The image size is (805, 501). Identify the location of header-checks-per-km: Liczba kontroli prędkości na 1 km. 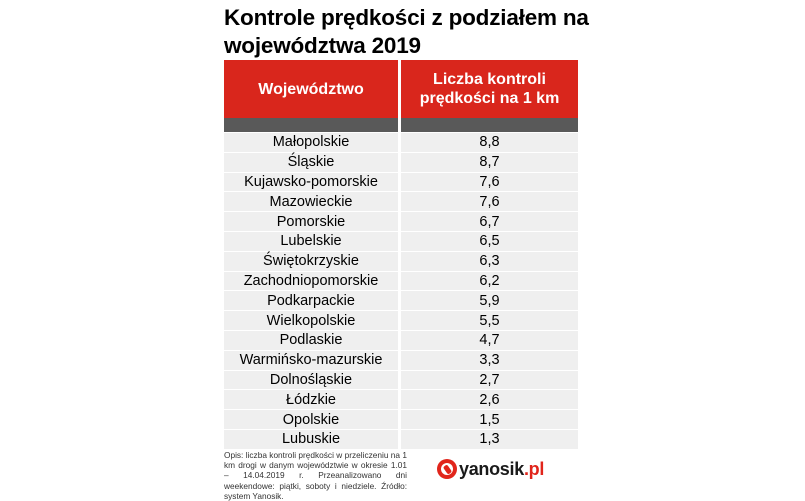
(489, 89).